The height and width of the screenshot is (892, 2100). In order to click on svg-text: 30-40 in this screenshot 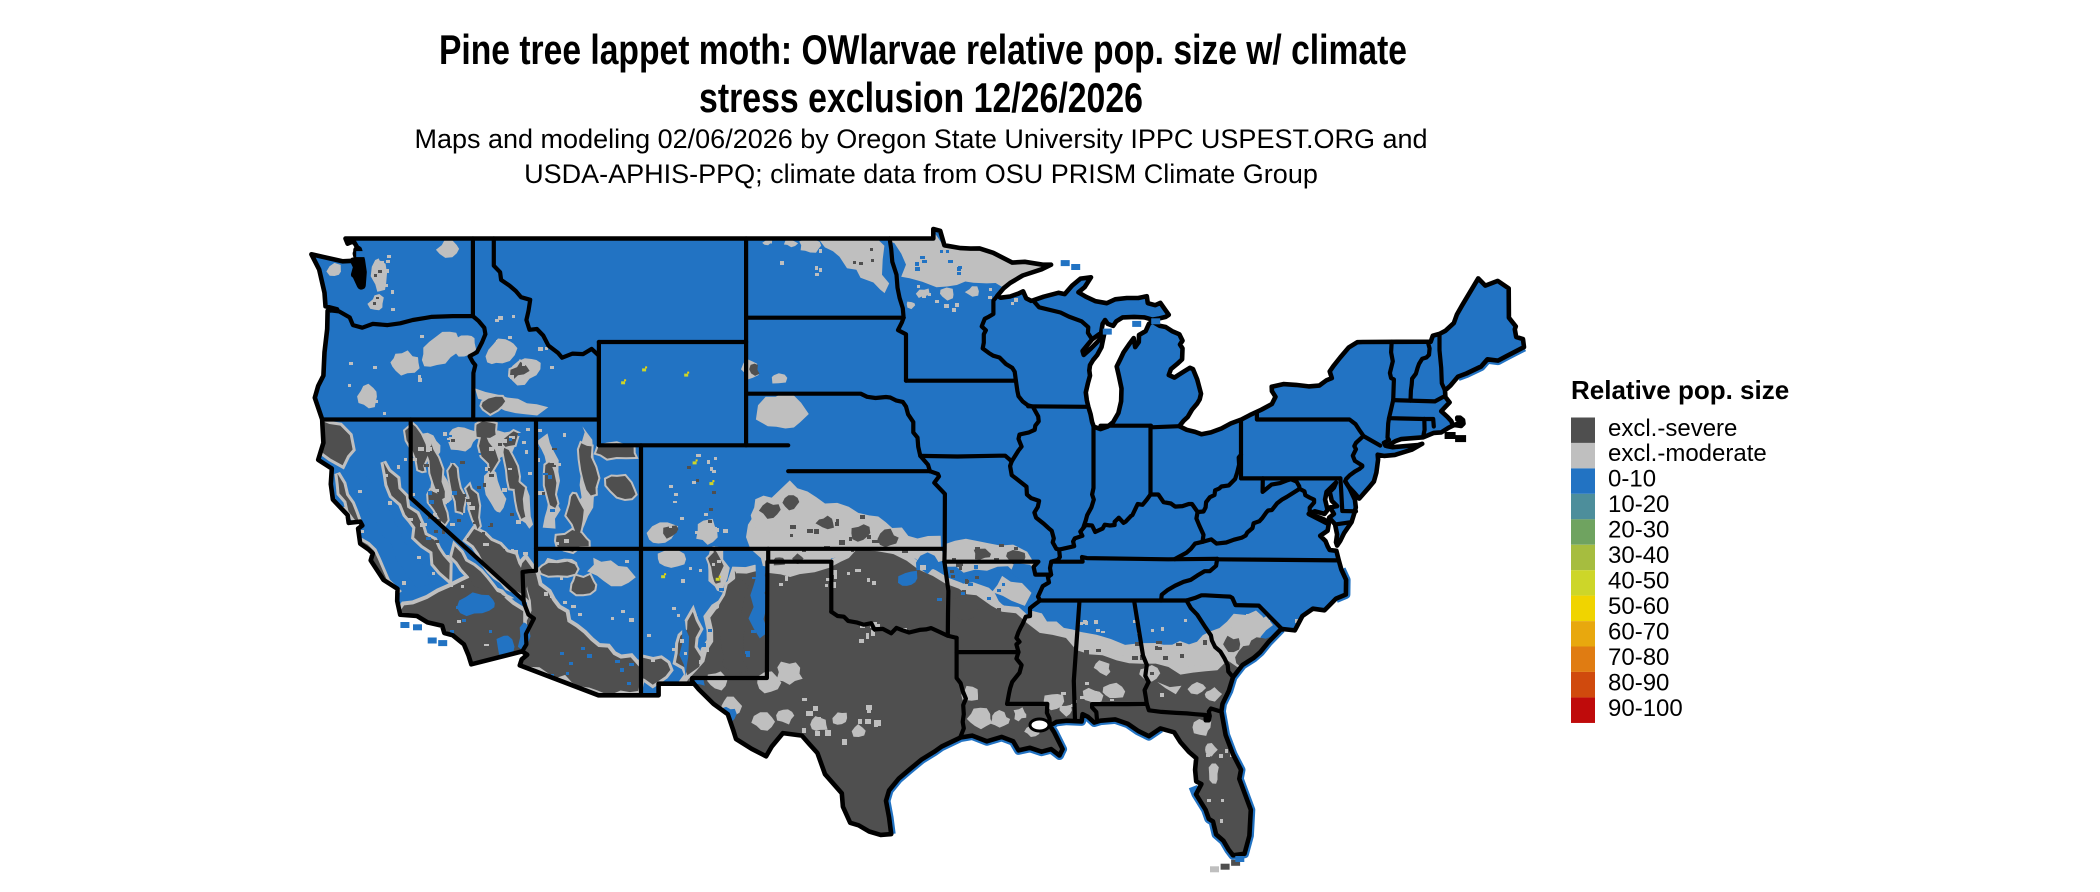, I will do `click(1638, 555)`.